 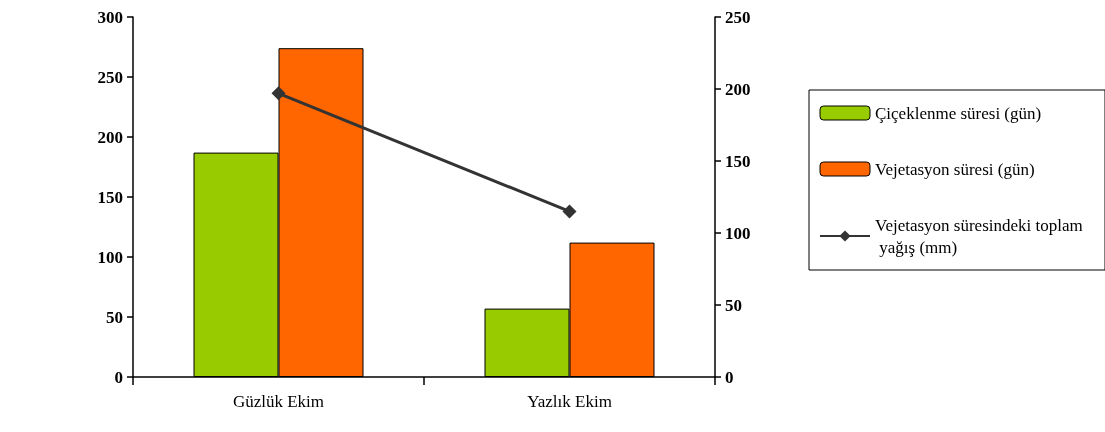 What do you see at coordinates (110, 257) in the screenshot?
I see `y-tick-label: 100` at bounding box center [110, 257].